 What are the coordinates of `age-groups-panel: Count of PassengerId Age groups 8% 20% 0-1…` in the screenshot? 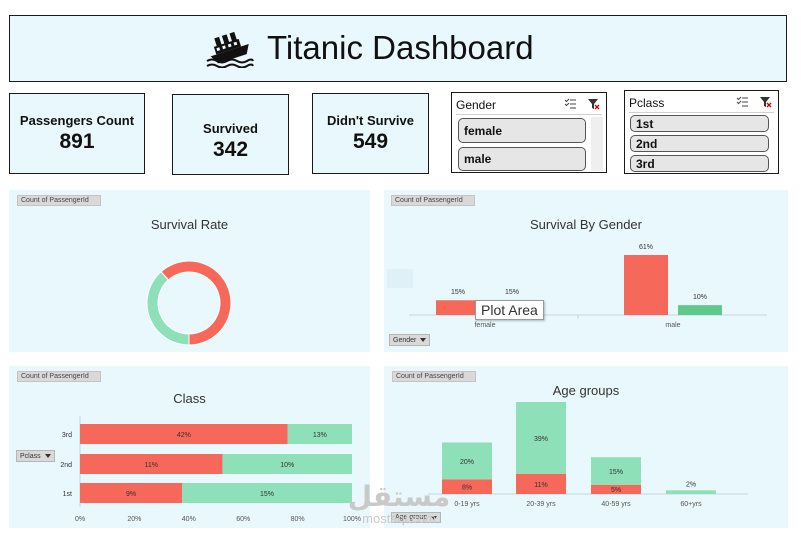 It's located at (586, 447).